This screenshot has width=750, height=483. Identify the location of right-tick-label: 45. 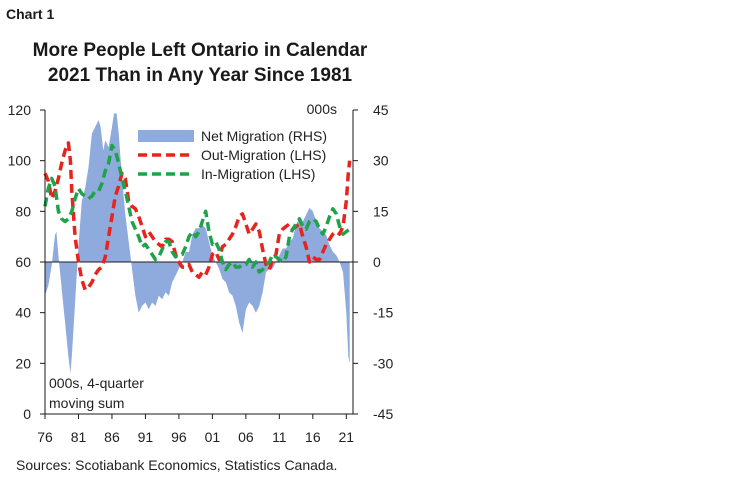
(381, 110).